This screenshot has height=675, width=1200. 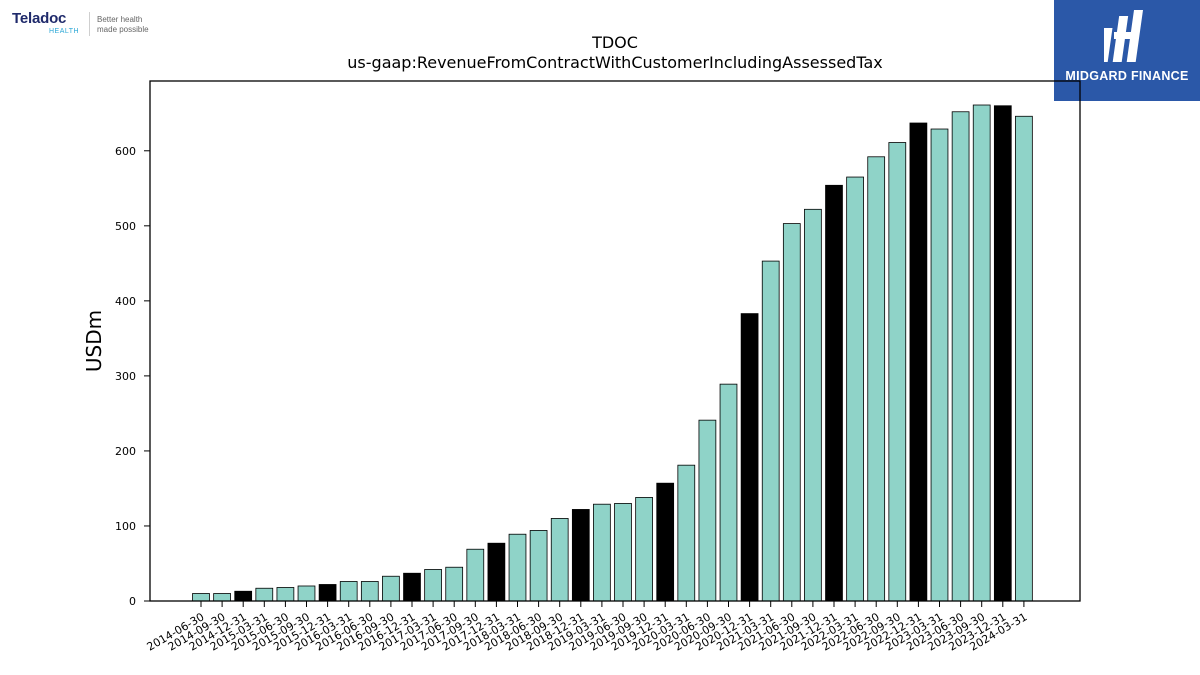 What do you see at coordinates (125, 451) in the screenshot?
I see `y-tick-label: 200` at bounding box center [125, 451].